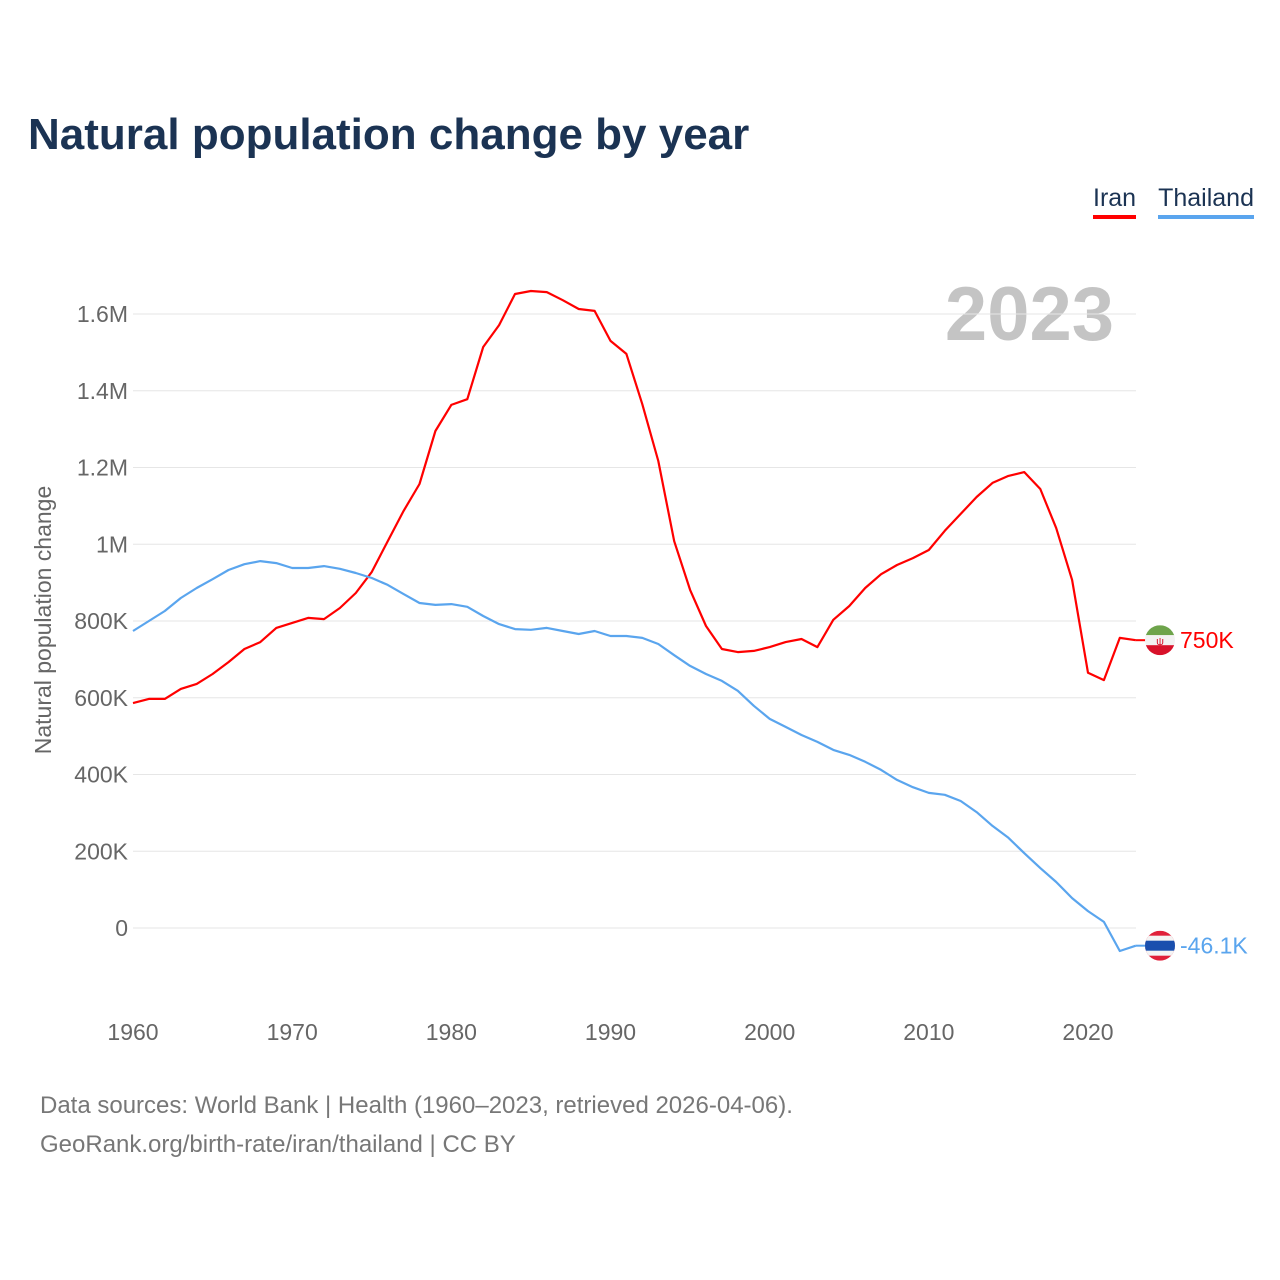 The width and height of the screenshot is (1280, 1280). What do you see at coordinates (1206, 201) in the screenshot?
I see `legend-item-thailand: Thailand` at bounding box center [1206, 201].